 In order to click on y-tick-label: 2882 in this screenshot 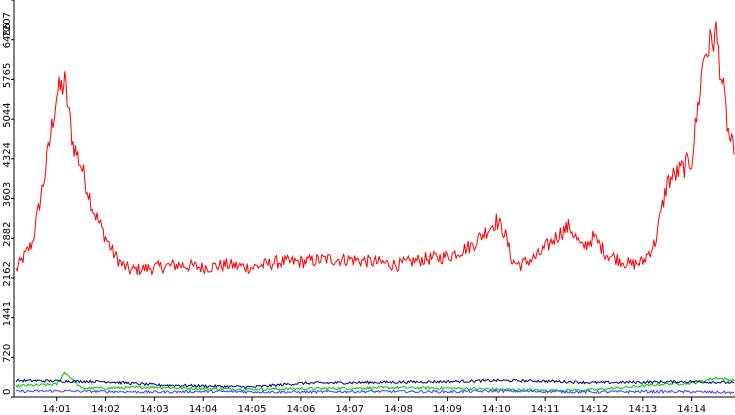, I will do `click(7, 233)`.